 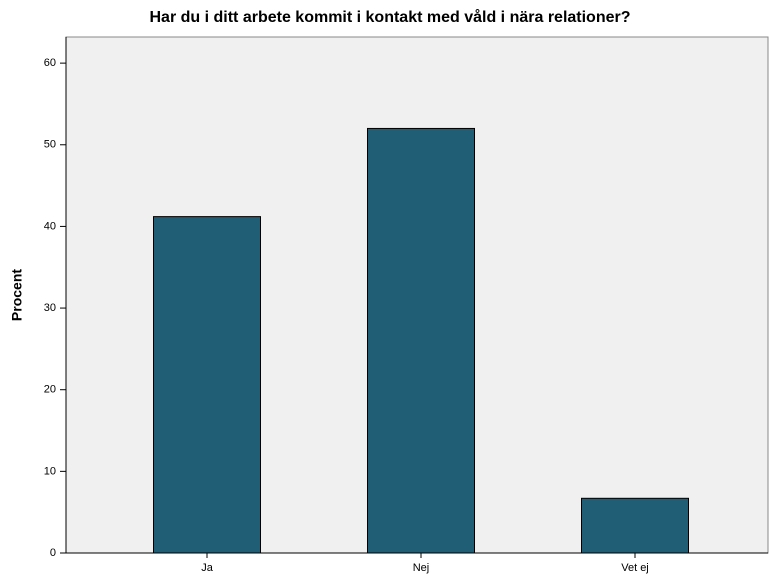 I want to click on x-tick-label: Ja, so click(x=207, y=568).